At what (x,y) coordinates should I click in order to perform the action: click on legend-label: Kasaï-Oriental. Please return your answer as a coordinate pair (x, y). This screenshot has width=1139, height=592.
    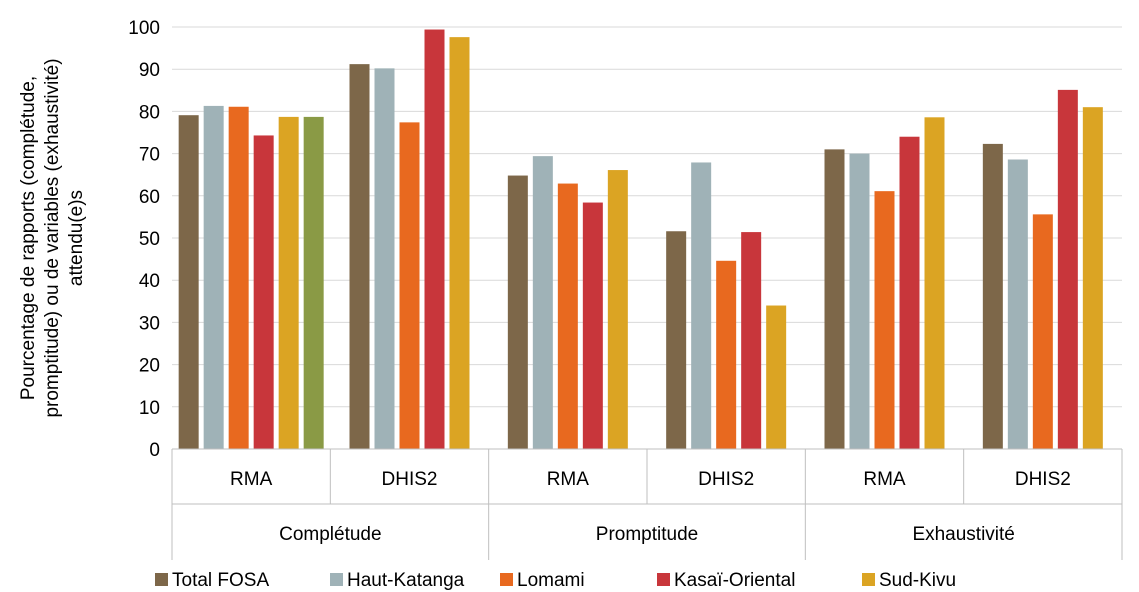
    Looking at the image, I should click on (734, 580).